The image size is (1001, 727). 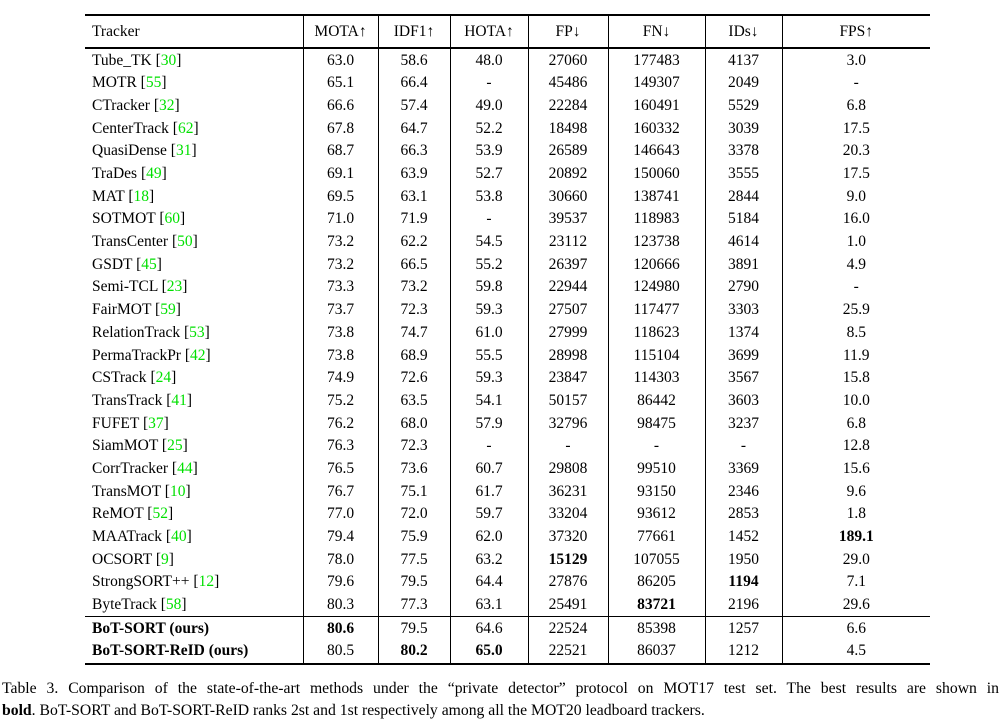 What do you see at coordinates (119, 378) in the screenshot?
I see `tracker-name: CSTrack` at bounding box center [119, 378].